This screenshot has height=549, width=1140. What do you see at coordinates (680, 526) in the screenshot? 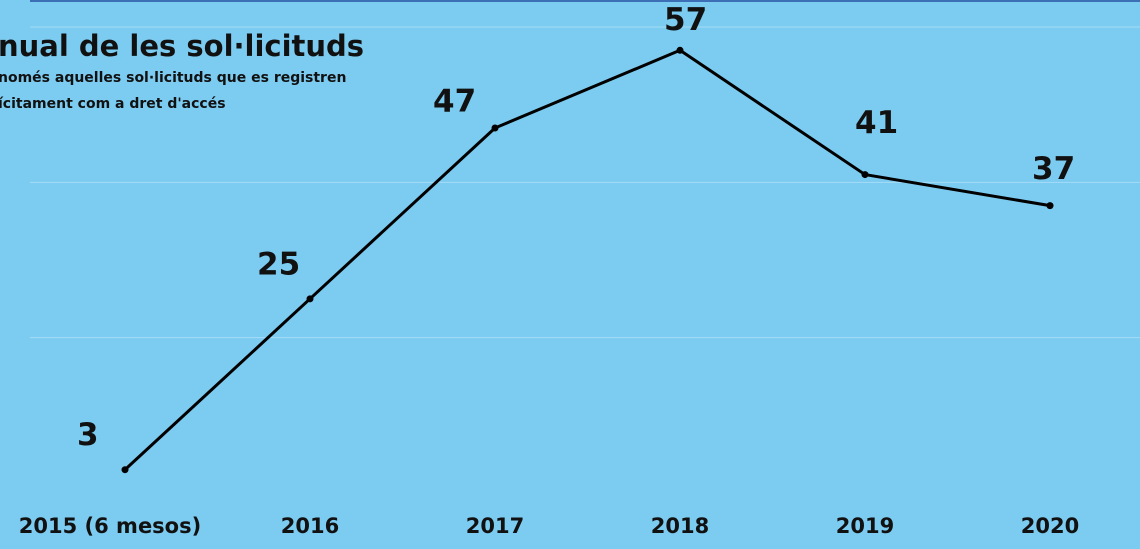
I see `x-tick-label: 2018` at bounding box center [680, 526].